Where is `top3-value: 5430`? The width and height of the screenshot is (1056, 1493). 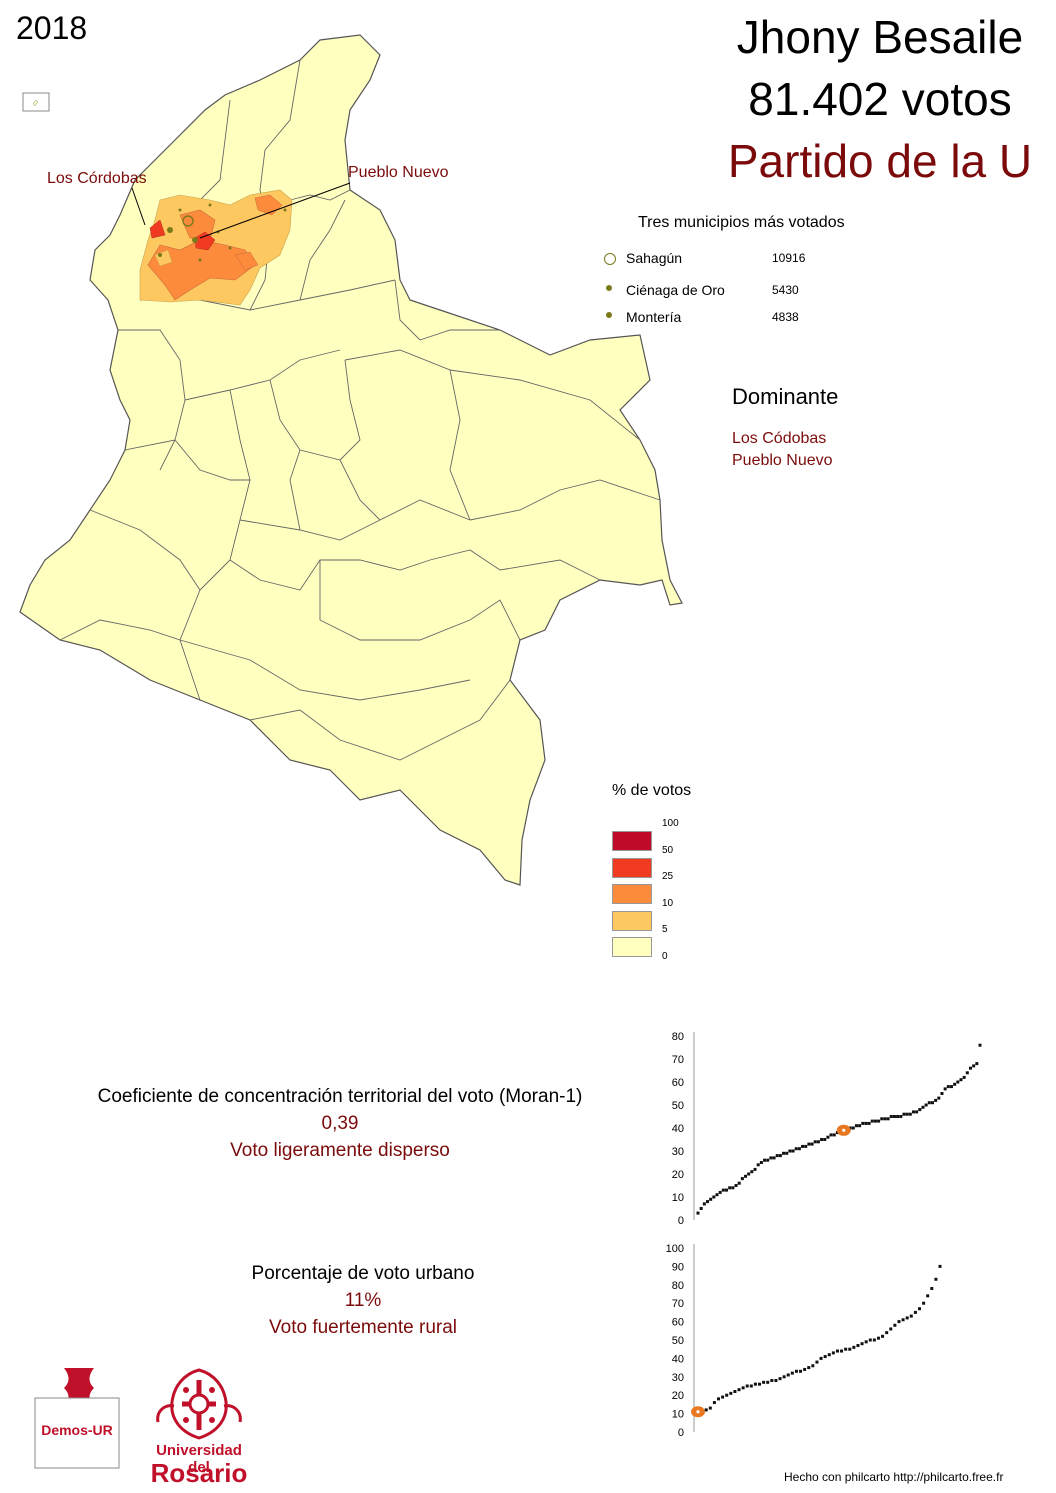
top3-value: 5430 is located at coordinates (785, 290).